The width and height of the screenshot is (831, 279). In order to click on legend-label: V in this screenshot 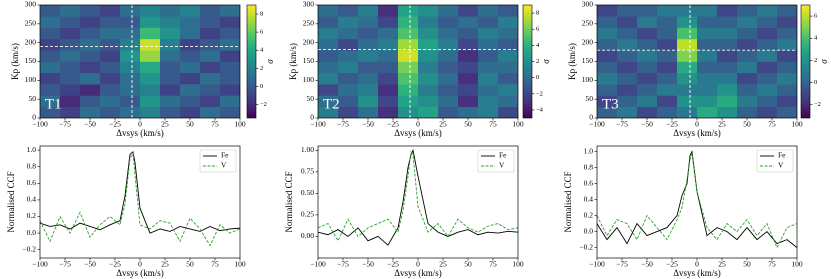, I will do `click(224, 165)`.